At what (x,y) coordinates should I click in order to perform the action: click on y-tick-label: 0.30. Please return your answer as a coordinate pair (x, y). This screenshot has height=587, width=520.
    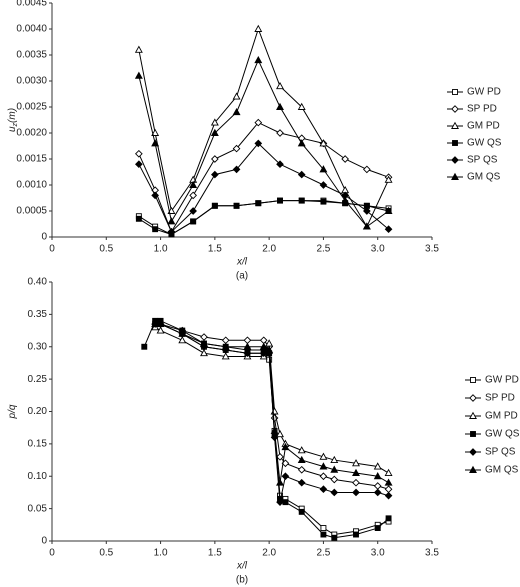
    Looking at the image, I should click on (38, 346).